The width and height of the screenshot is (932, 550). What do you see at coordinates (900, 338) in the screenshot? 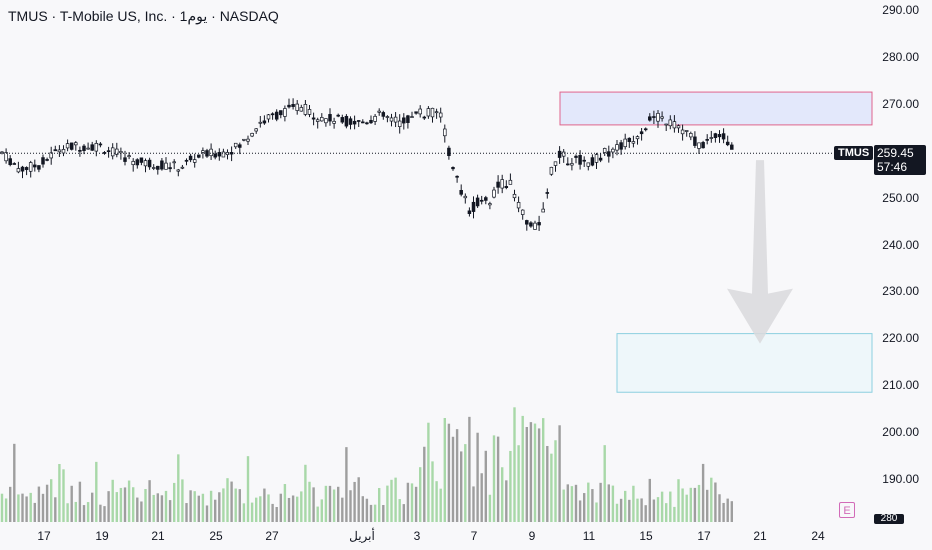
I see `price-tick: 220.00` at bounding box center [900, 338].